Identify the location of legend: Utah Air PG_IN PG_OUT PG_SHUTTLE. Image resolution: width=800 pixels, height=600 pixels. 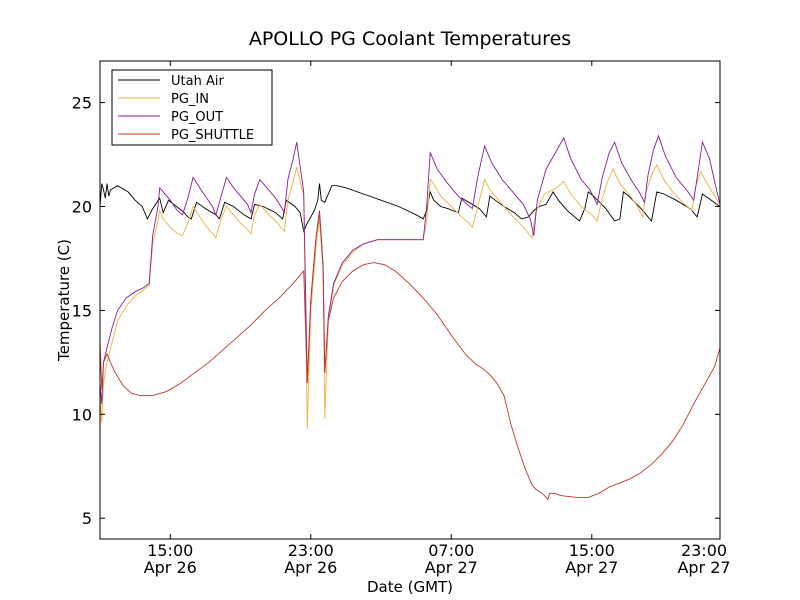
(192, 107).